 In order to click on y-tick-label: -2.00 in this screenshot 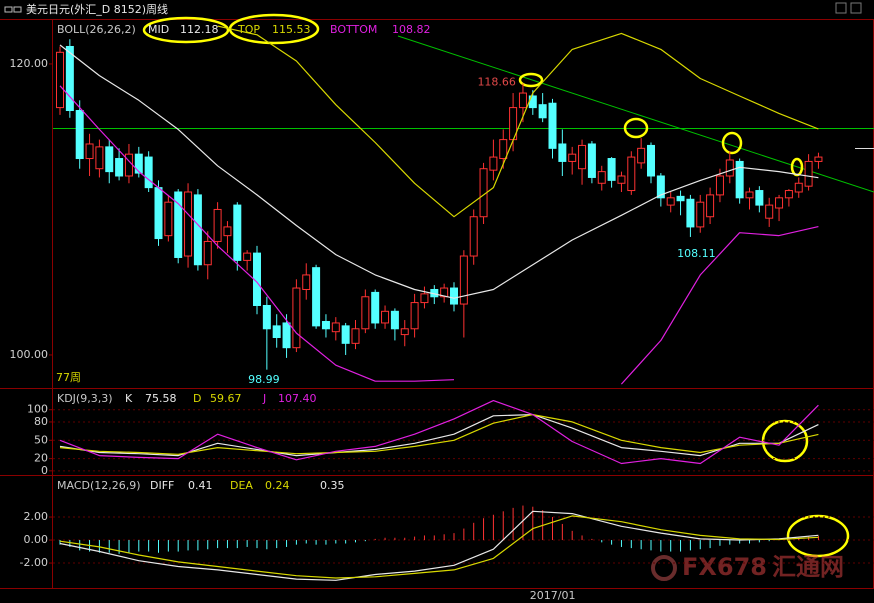, I will do `click(34, 562)`.